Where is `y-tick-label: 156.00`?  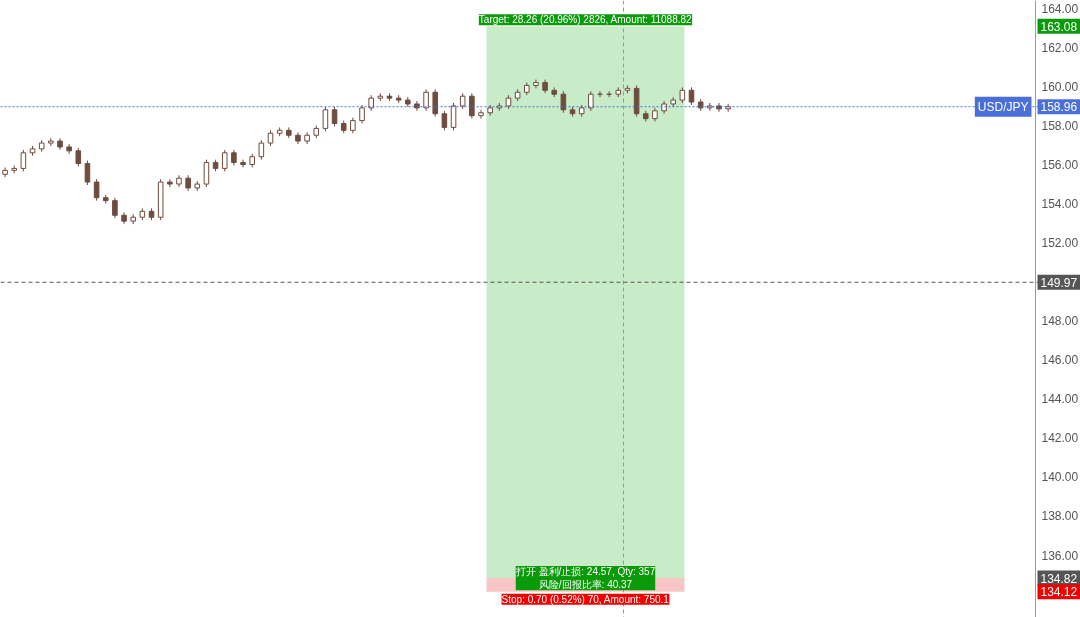
y-tick-label: 156.00 is located at coordinates (1060, 165).